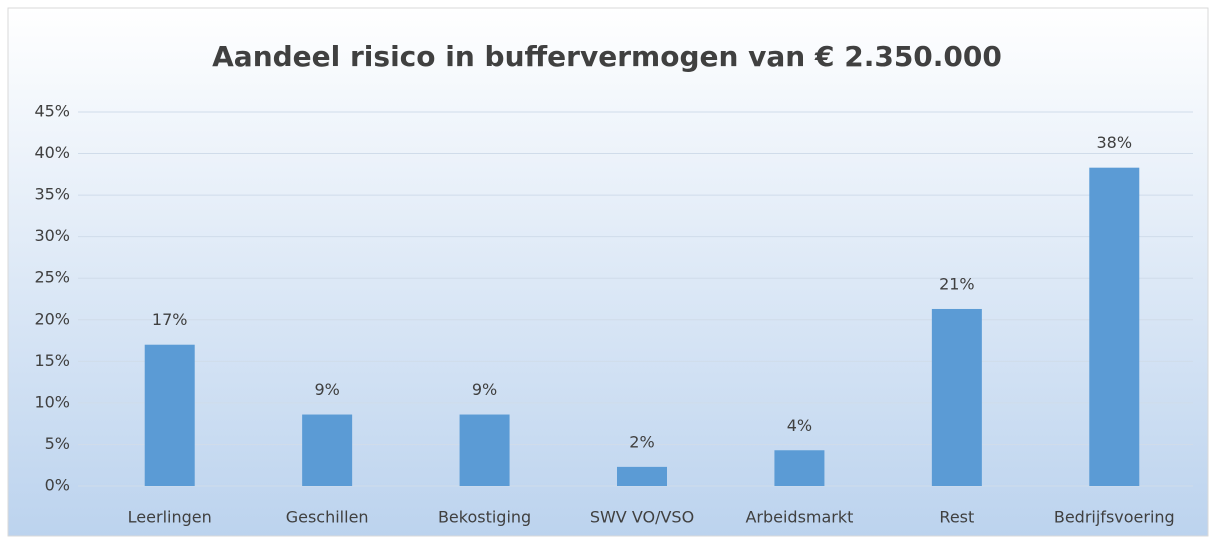 This screenshot has width=1214, height=540. I want to click on y-tick-label: 40%, so click(52, 152).